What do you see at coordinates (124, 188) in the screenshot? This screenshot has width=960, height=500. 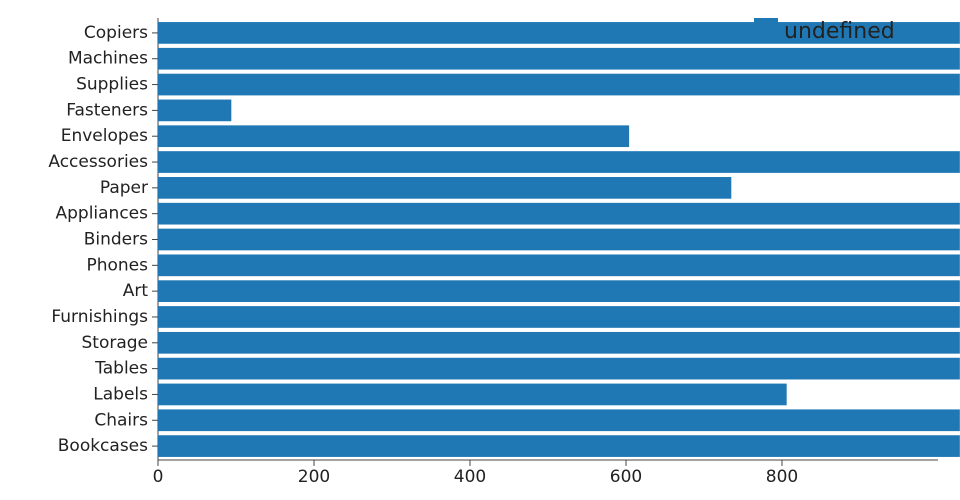 I see `y-tick-label: Paper` at bounding box center [124, 188].